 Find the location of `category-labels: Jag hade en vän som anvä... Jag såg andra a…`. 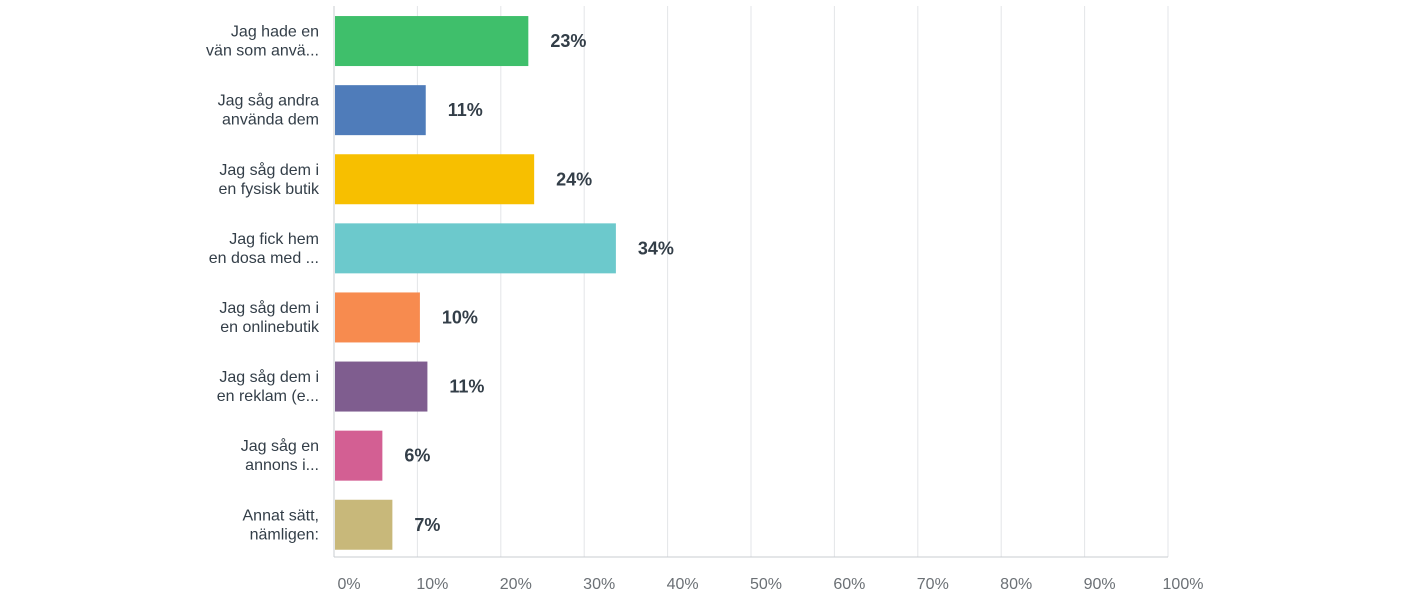

category-labels: Jag hade en vän som anvä... Jag såg andra a… is located at coordinates (263, 284).